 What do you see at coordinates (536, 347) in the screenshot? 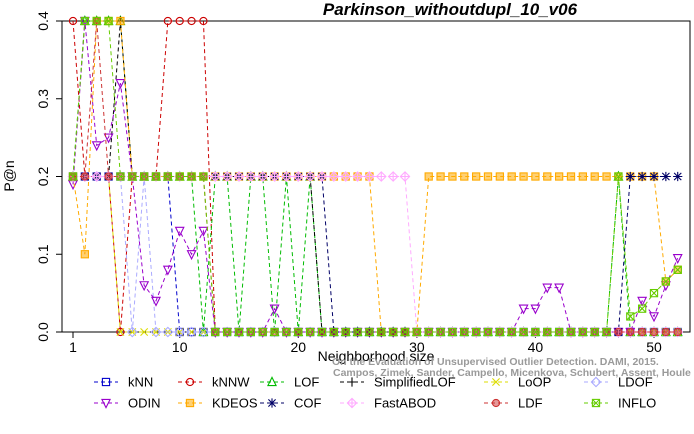
I see `x-tick-label-4: 40` at bounding box center [536, 347].